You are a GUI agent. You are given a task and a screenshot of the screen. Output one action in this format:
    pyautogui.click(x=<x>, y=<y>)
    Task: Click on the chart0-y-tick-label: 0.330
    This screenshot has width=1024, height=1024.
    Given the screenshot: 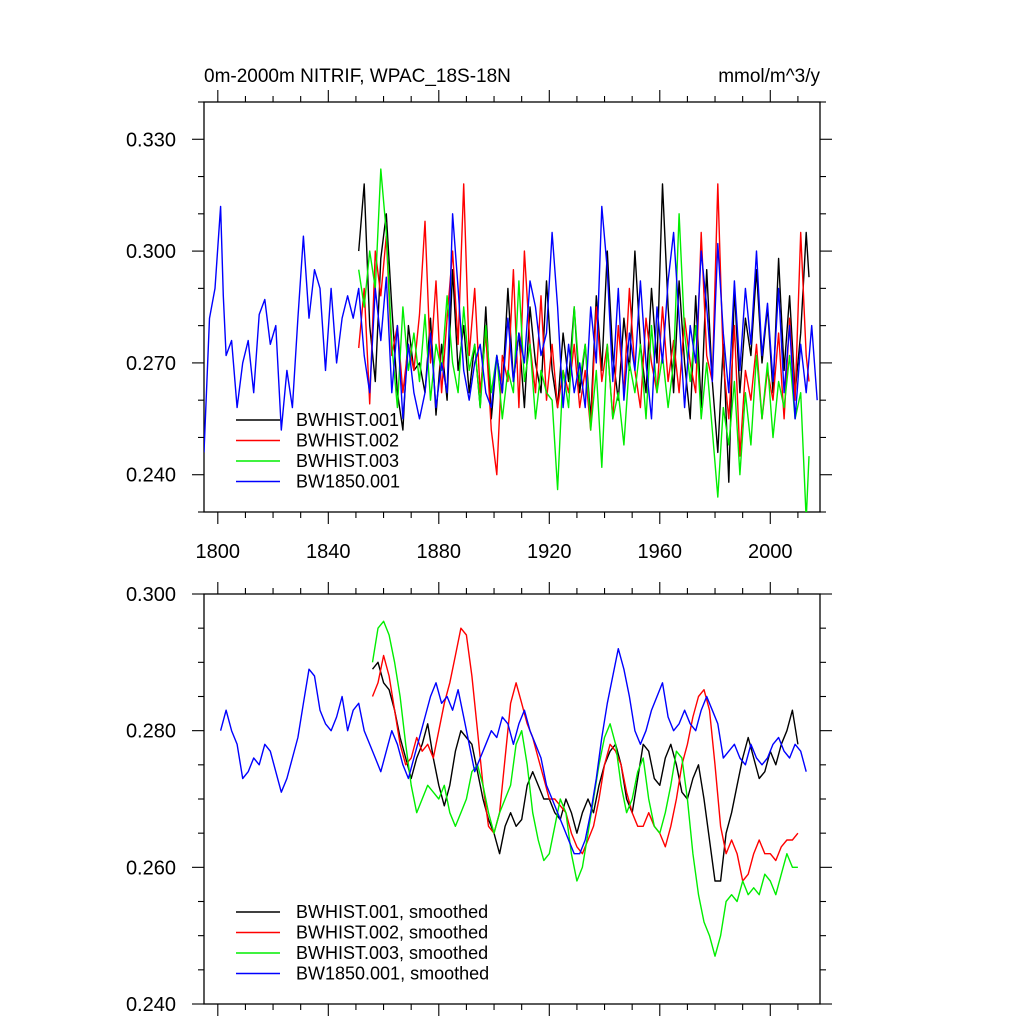 What is the action you would take?
    pyautogui.click(x=151, y=140)
    